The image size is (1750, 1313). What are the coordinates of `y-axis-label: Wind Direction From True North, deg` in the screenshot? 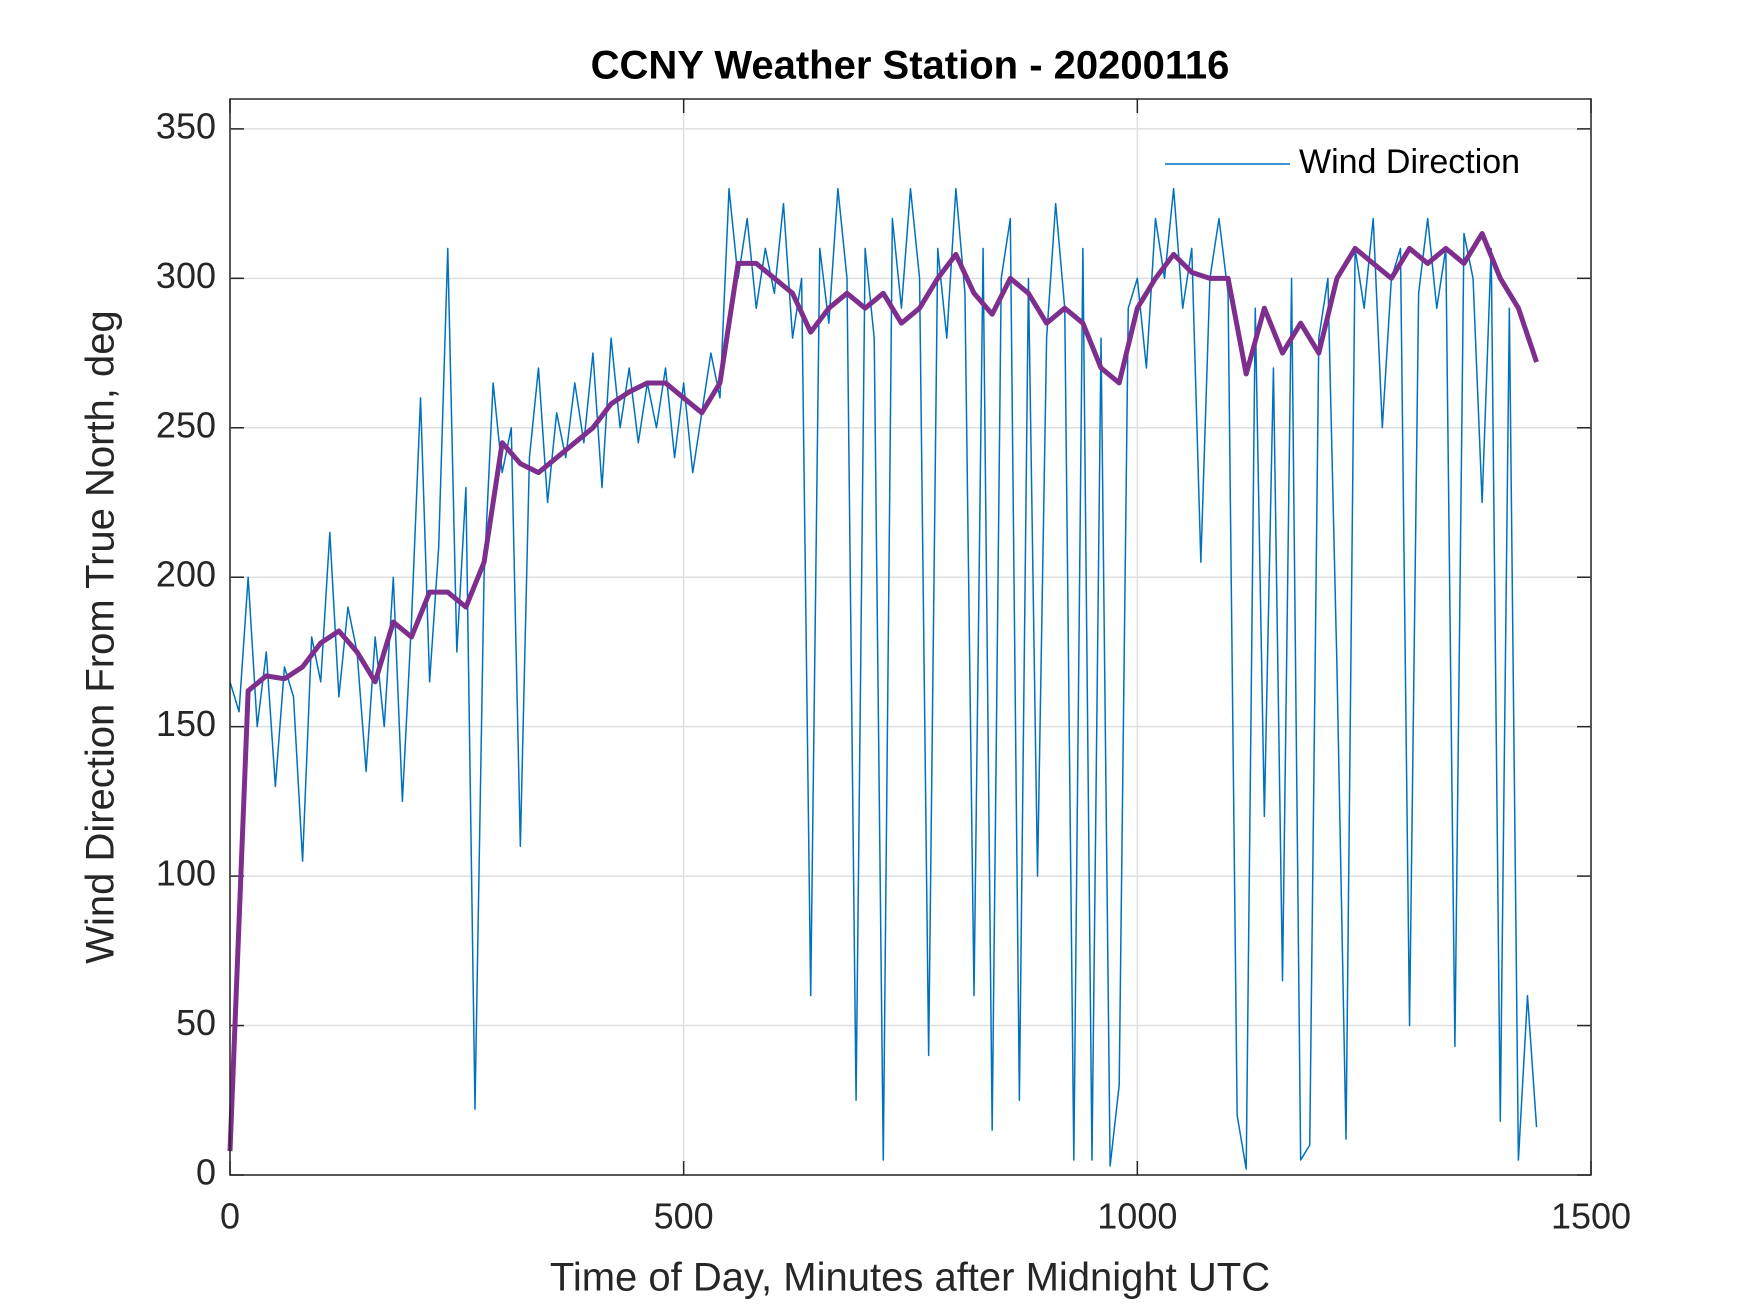 It's located at (101, 637).